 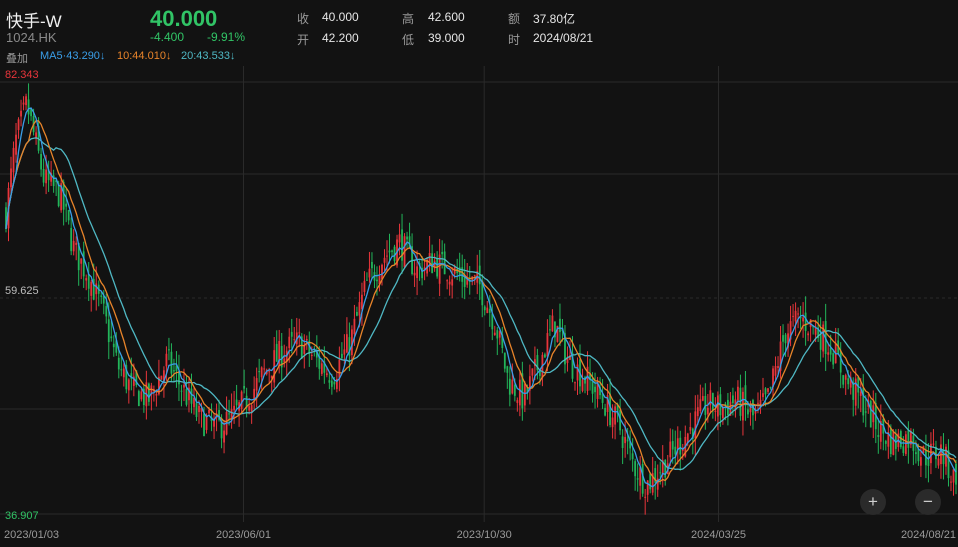 What do you see at coordinates (873, 502) in the screenshot?
I see `zoom-in-button: +` at bounding box center [873, 502].